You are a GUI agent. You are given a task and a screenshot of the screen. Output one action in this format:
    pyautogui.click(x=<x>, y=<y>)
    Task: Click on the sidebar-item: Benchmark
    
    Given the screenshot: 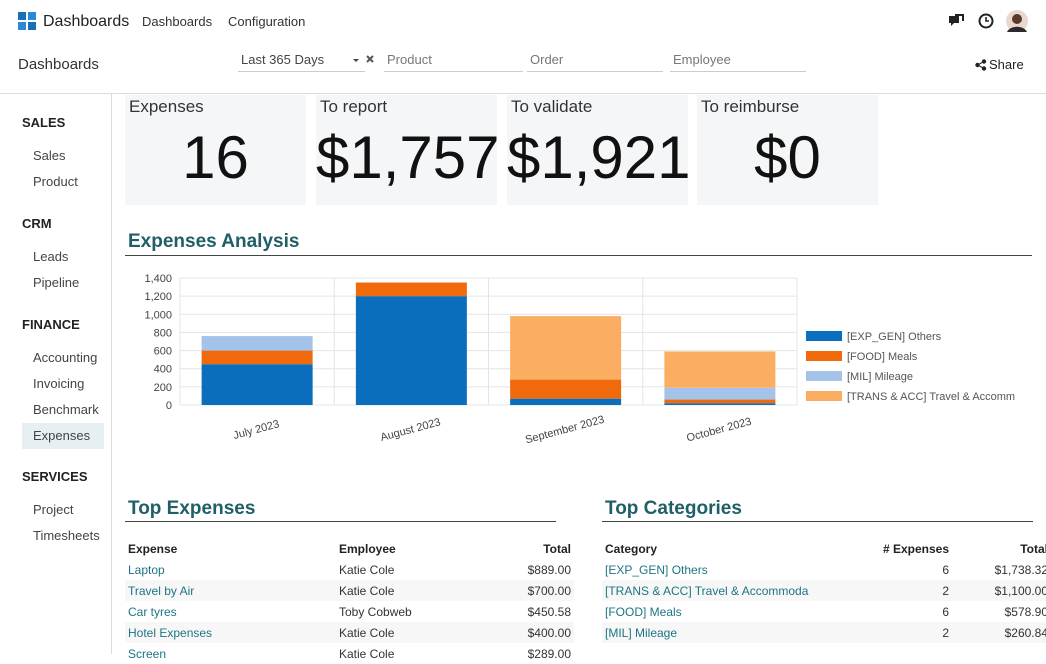 What is the action you would take?
    pyautogui.click(x=66, y=409)
    